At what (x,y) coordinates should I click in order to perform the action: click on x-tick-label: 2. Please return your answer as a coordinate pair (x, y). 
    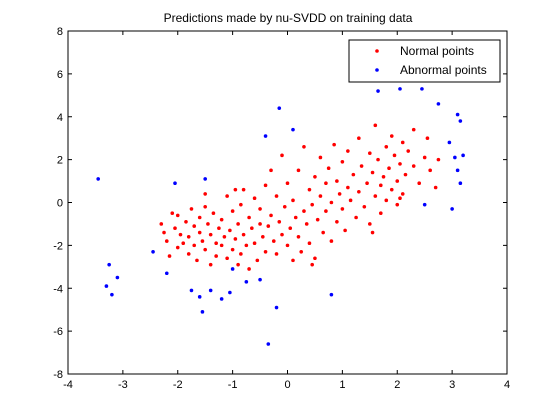
    Looking at the image, I should click on (397, 385).